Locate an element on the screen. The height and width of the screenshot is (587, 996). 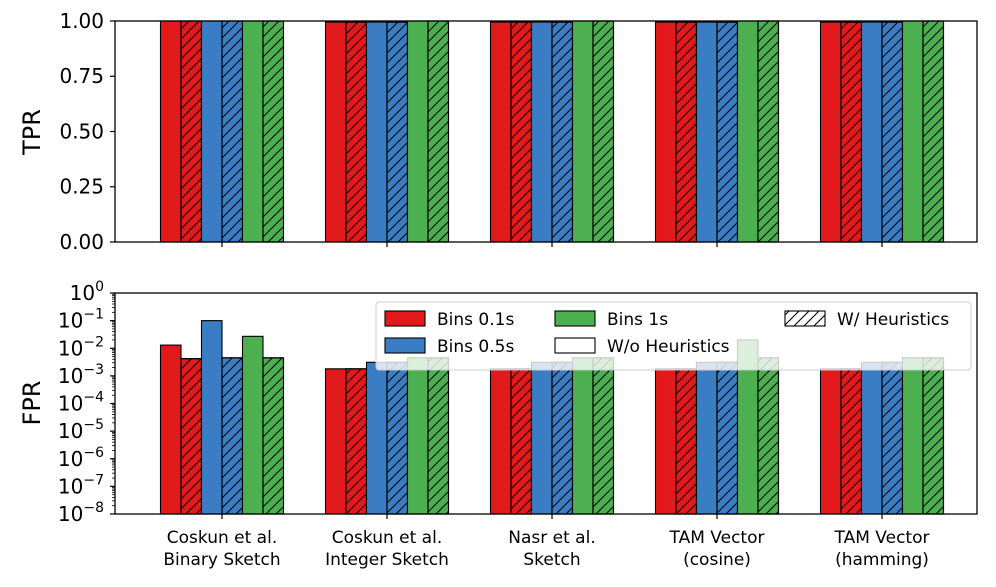
xtick-label: Integer Sketch is located at coordinates (387, 560).